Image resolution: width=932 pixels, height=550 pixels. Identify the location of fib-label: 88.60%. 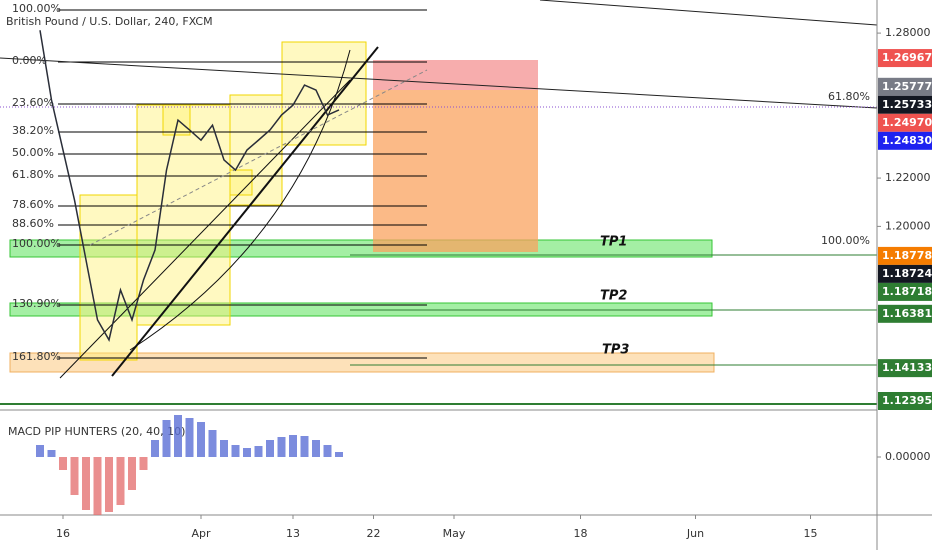
(33, 223).